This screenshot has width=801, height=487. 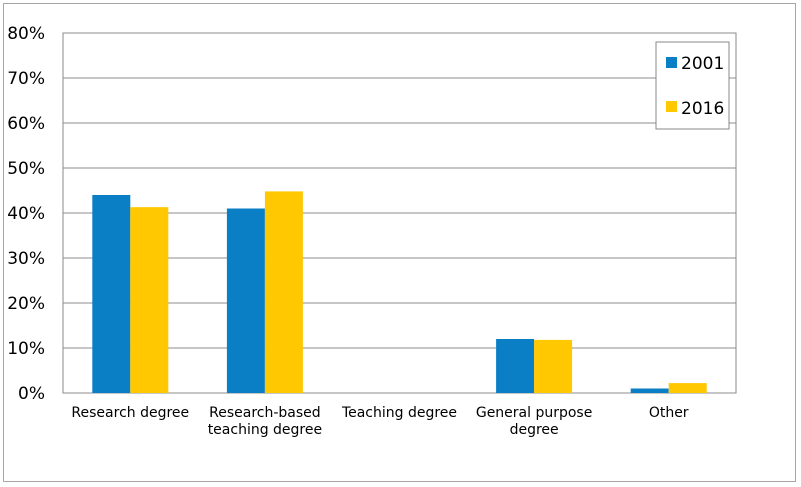 I want to click on y-tick-label: 80%, so click(x=26, y=34).